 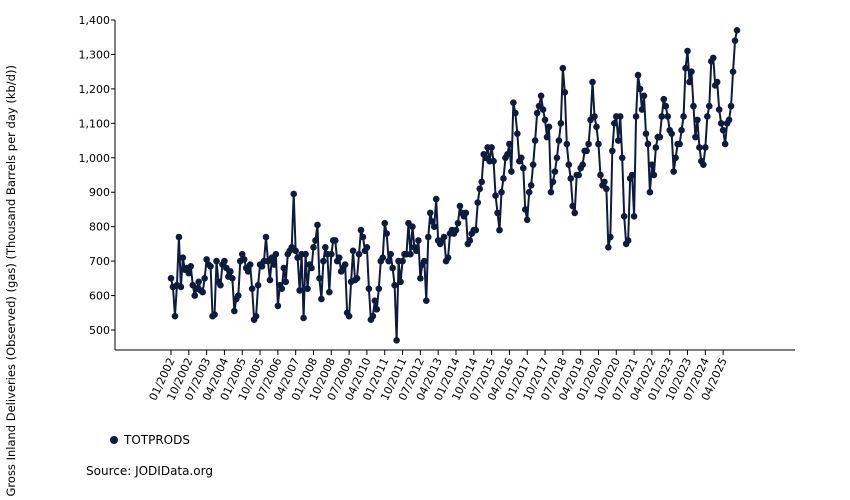 What do you see at coordinates (99, 330) in the screenshot?
I see `y-tick-label: 500` at bounding box center [99, 330].